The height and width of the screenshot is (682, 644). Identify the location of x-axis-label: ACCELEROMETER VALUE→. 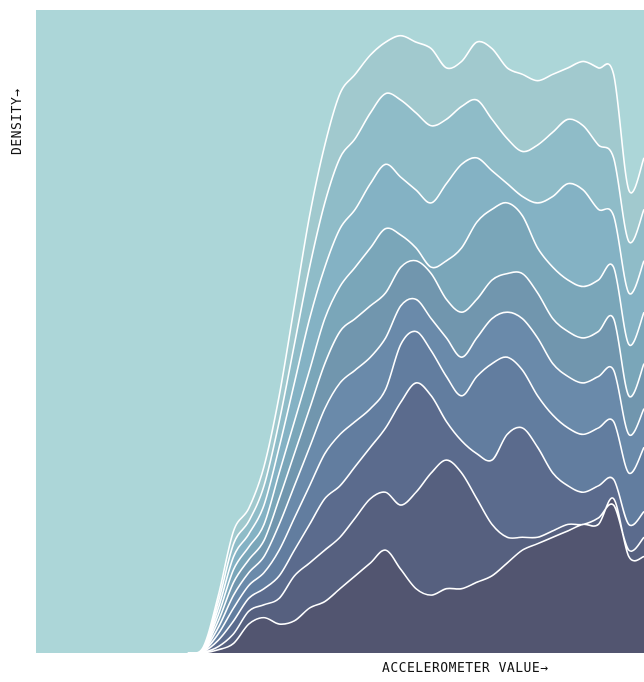
(465, 668).